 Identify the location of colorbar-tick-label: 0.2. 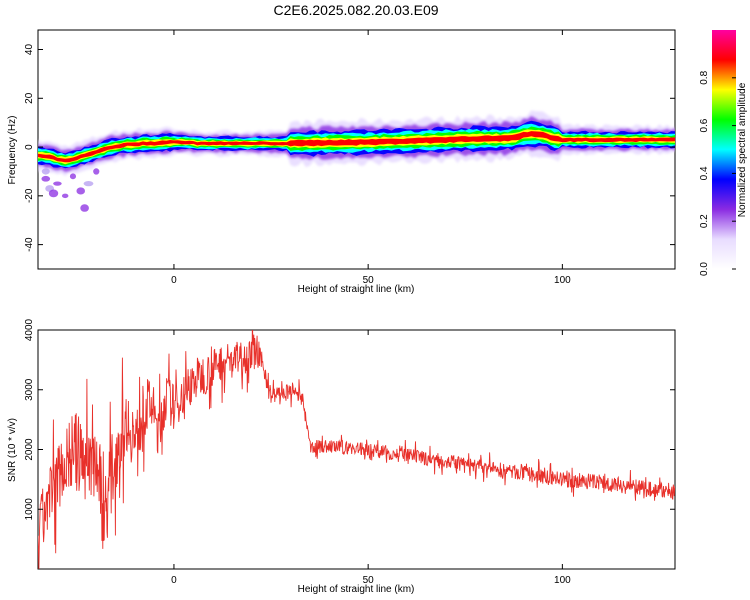
(704, 221).